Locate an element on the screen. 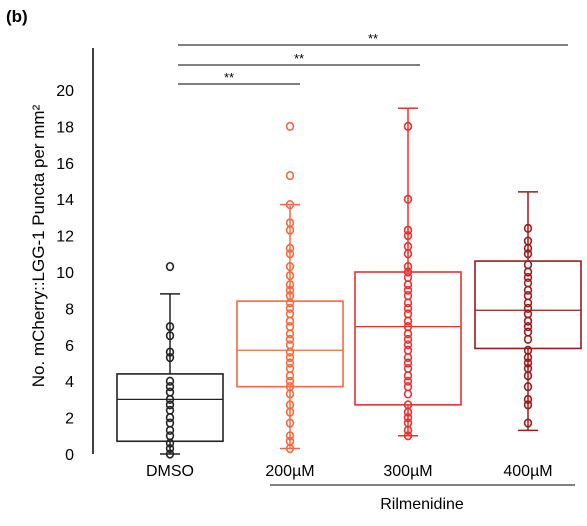  y-tick-label: 12 is located at coordinates (65, 237).